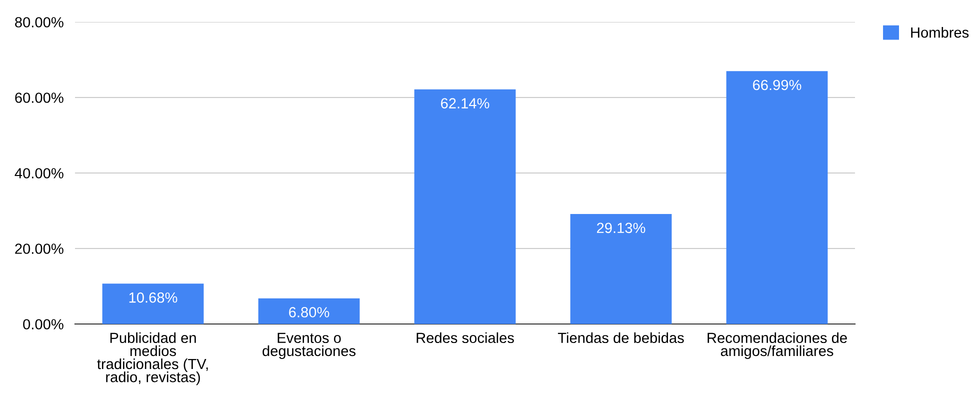  Describe the element at coordinates (465, 103) in the screenshot. I see `data-label: 62.14%` at that location.